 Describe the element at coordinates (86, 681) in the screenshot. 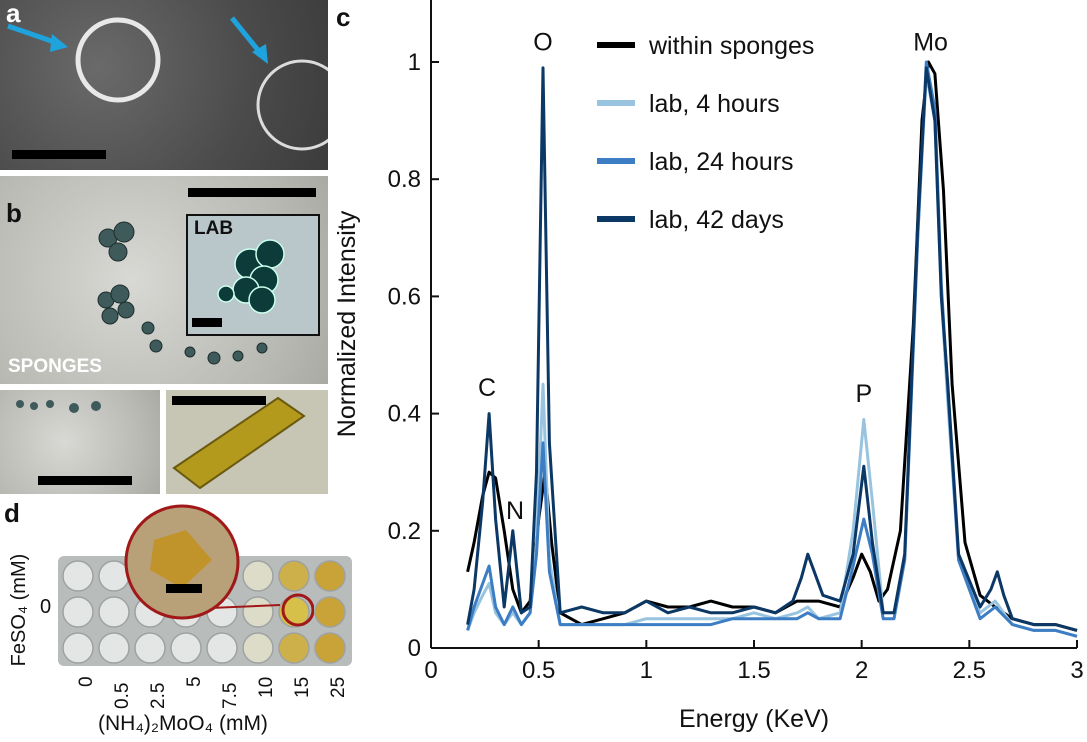

I see `mo-tick: 0` at that location.